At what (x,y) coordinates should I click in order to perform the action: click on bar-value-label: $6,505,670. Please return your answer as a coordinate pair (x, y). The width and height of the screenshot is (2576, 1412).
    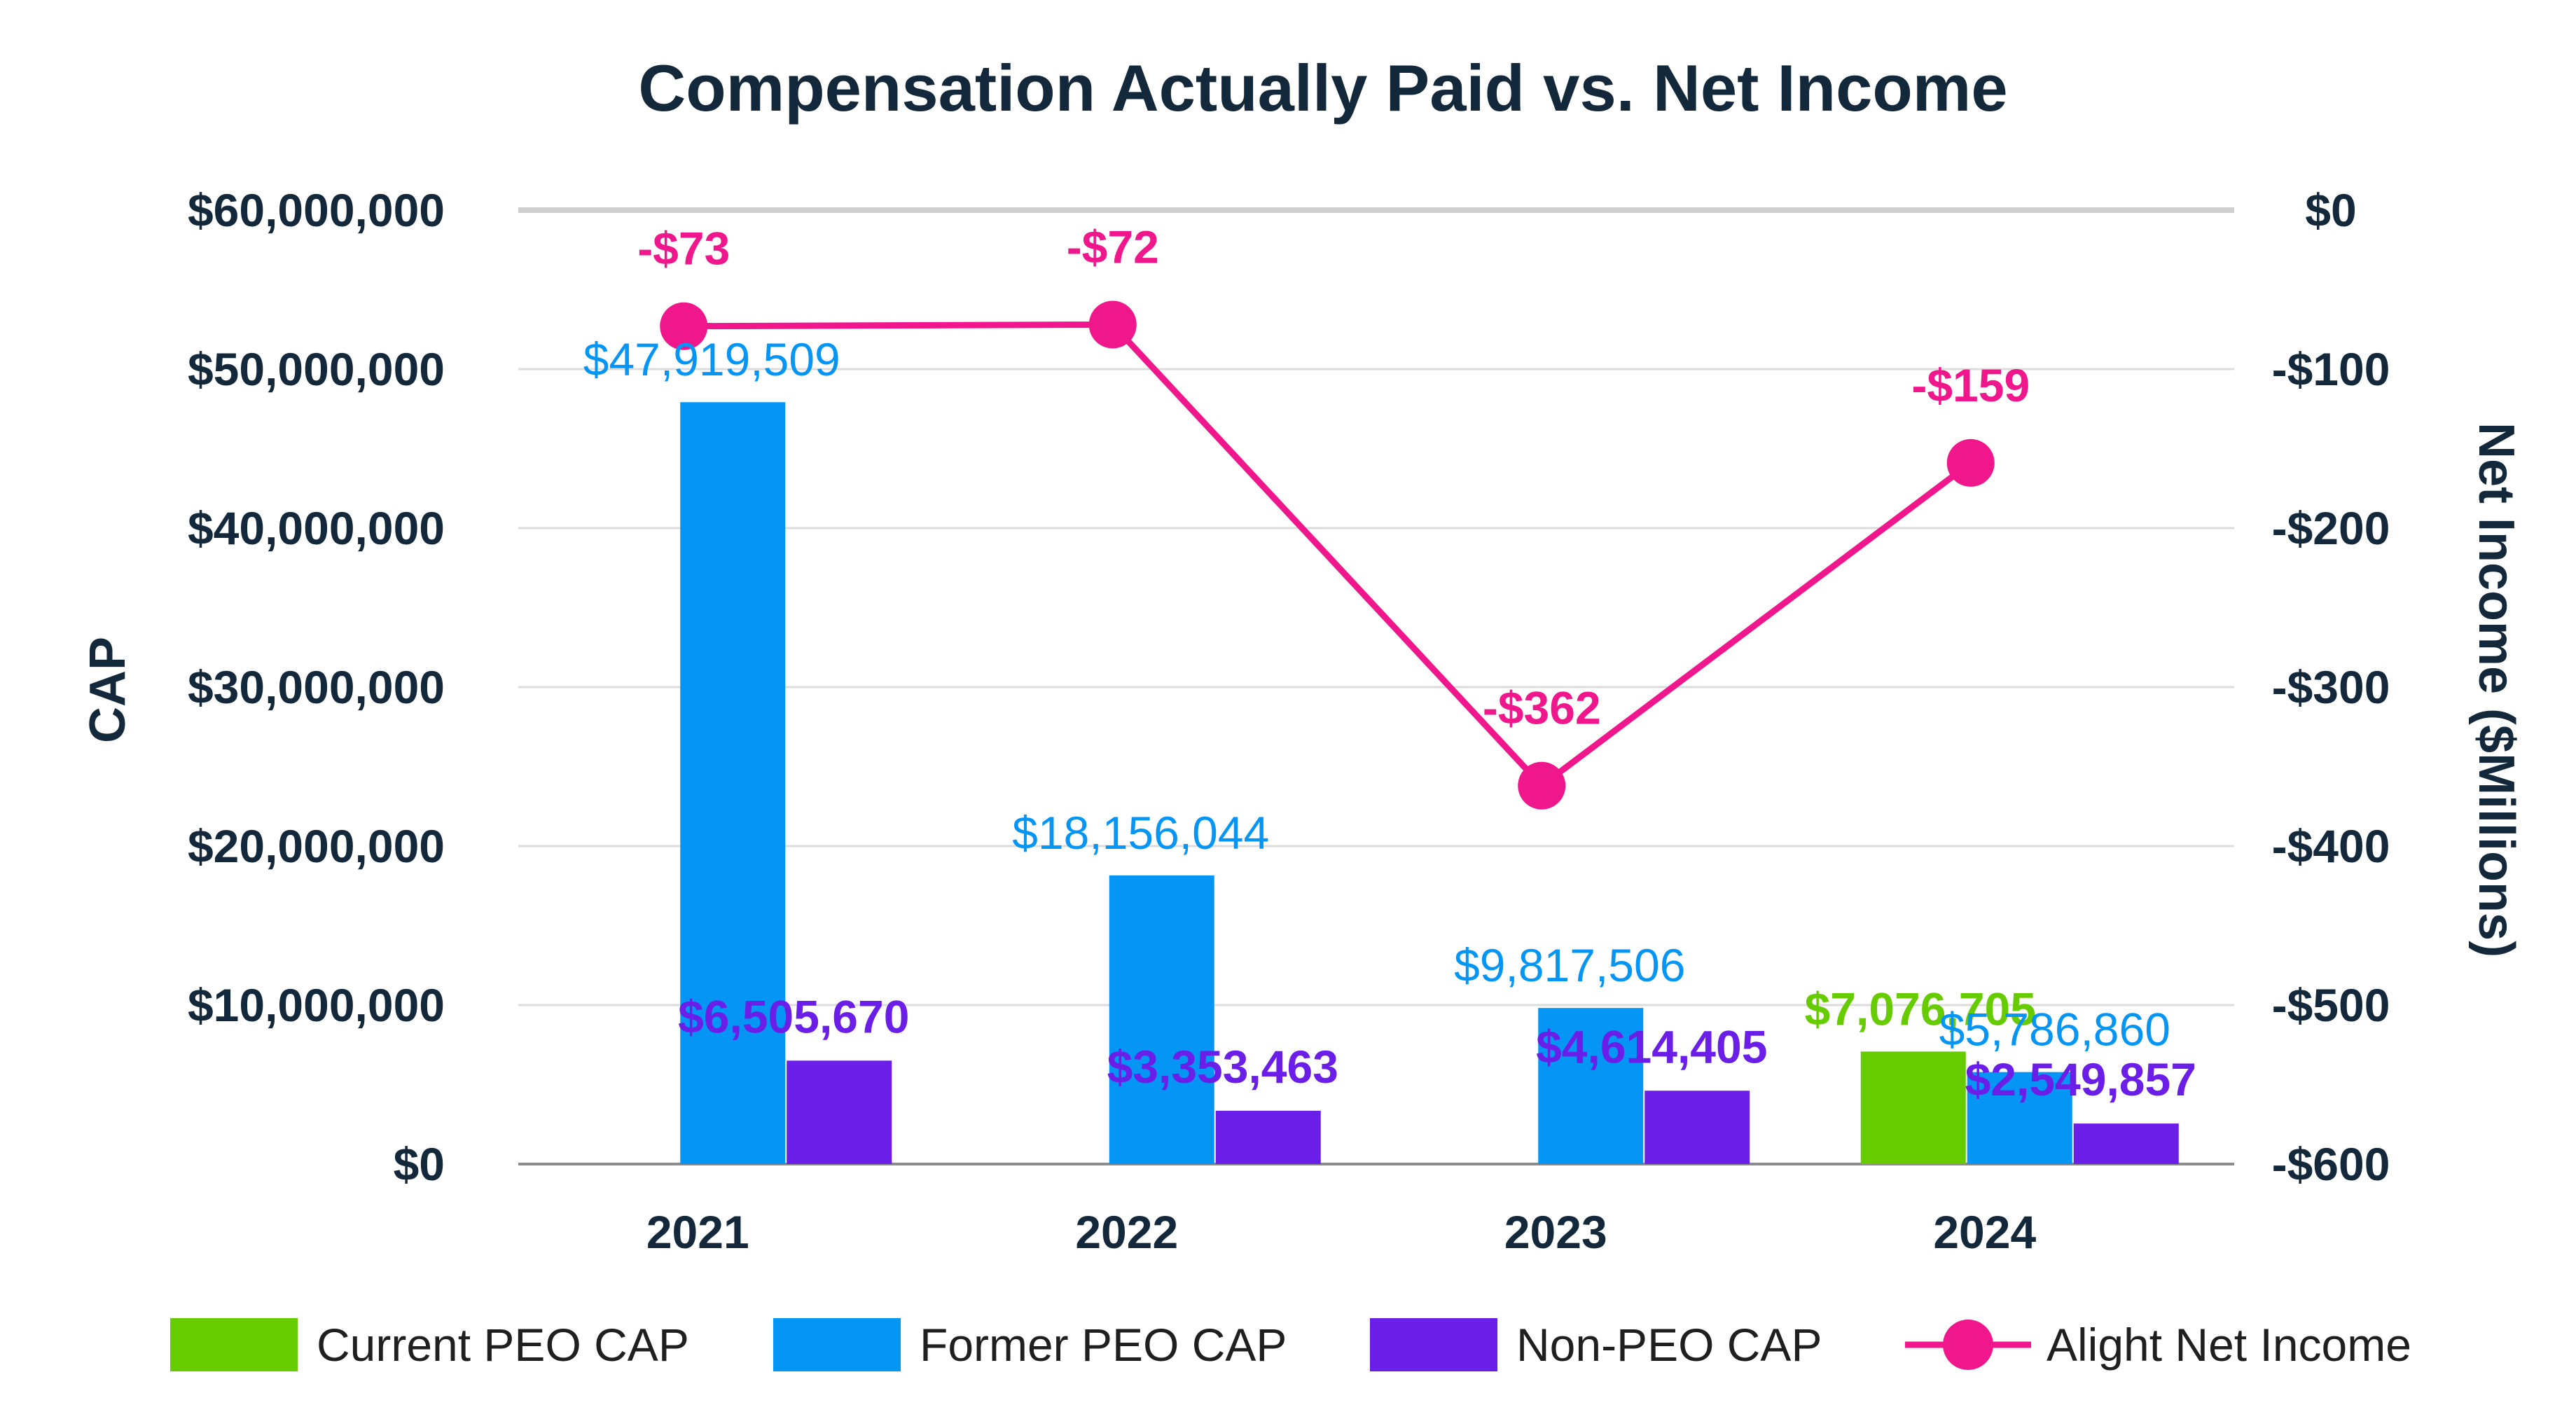
    Looking at the image, I should click on (793, 1016).